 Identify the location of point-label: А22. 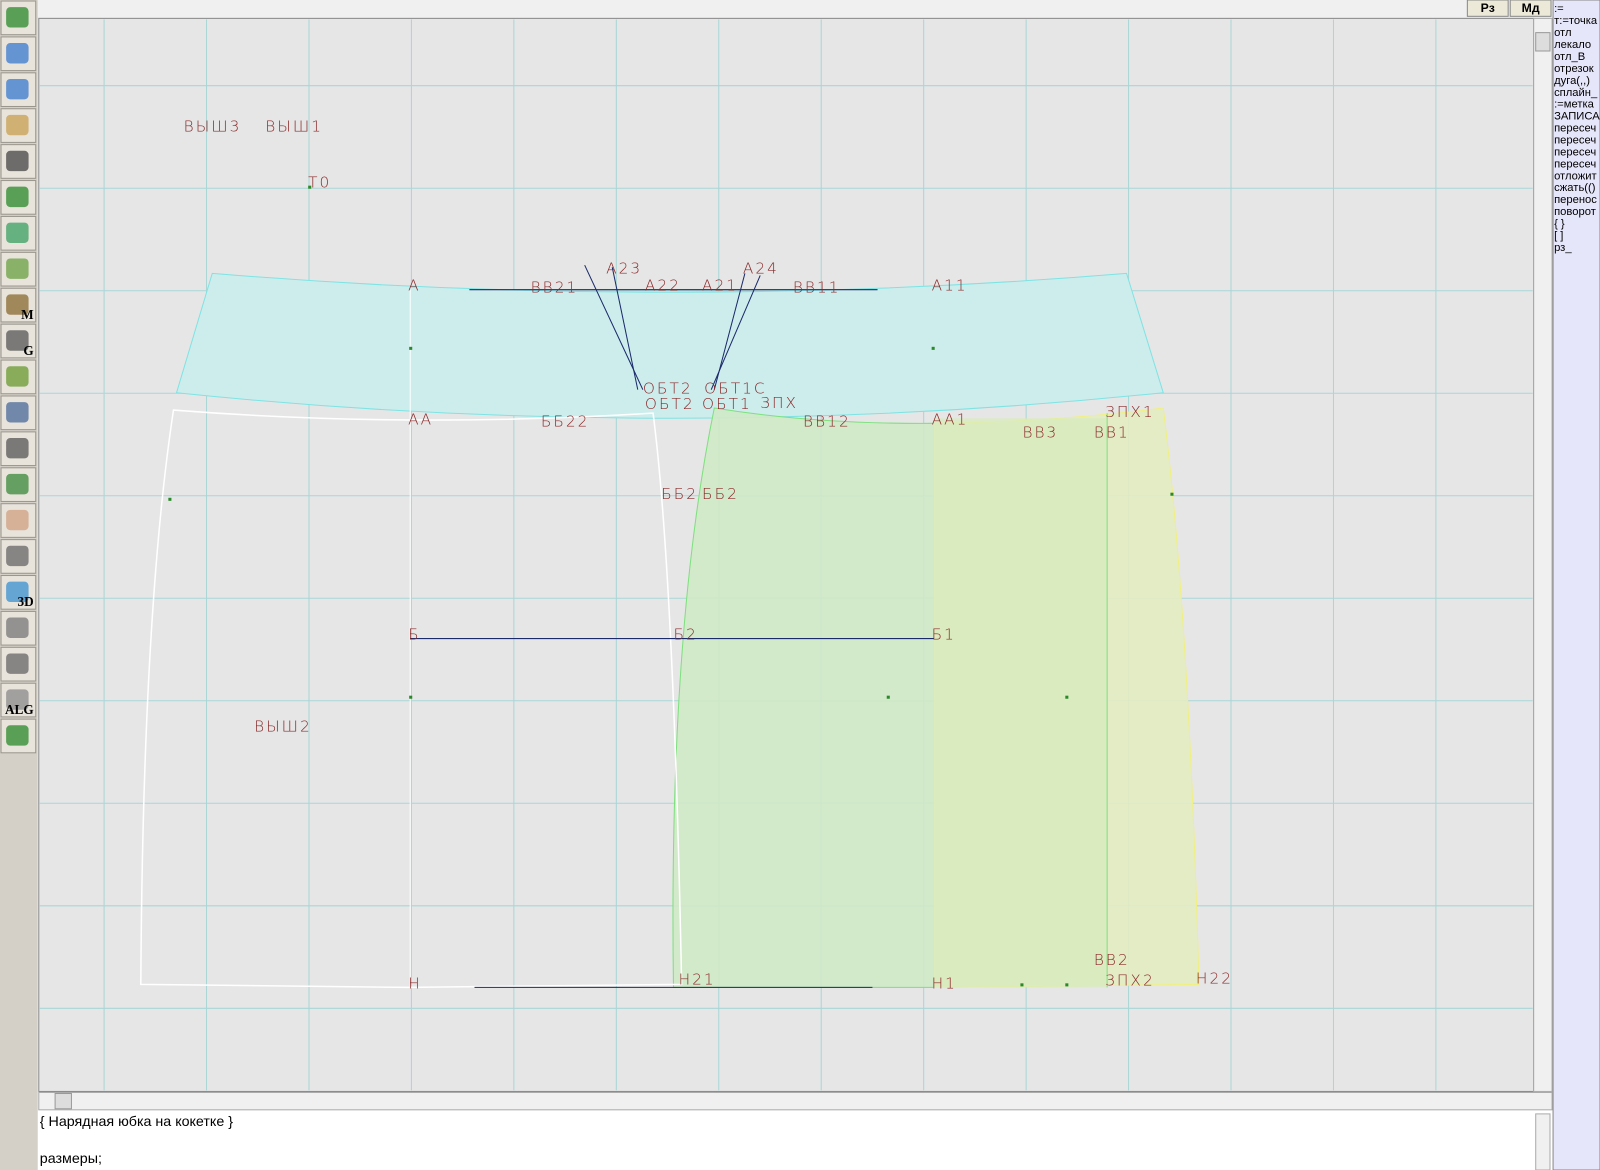
(663, 286).